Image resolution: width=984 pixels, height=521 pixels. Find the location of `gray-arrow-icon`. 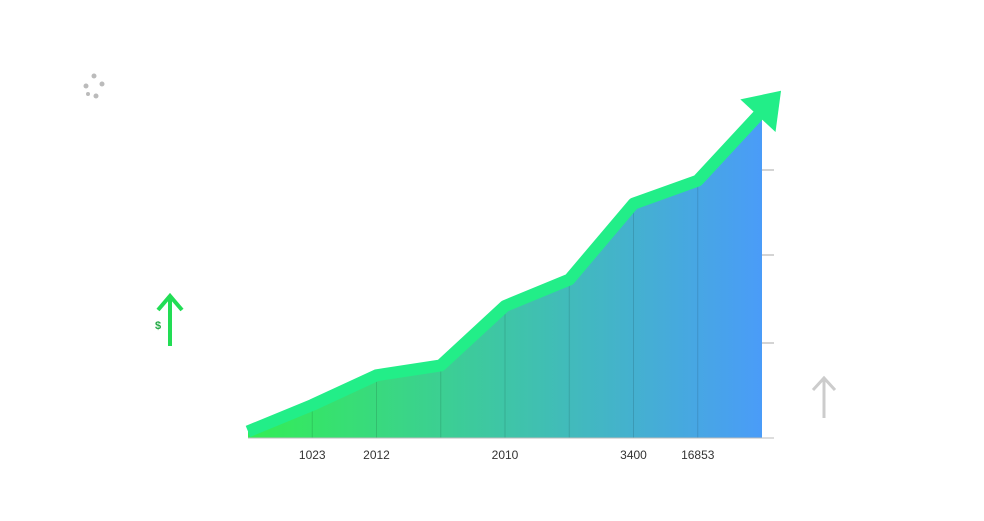

gray-arrow-icon is located at coordinates (824, 396).